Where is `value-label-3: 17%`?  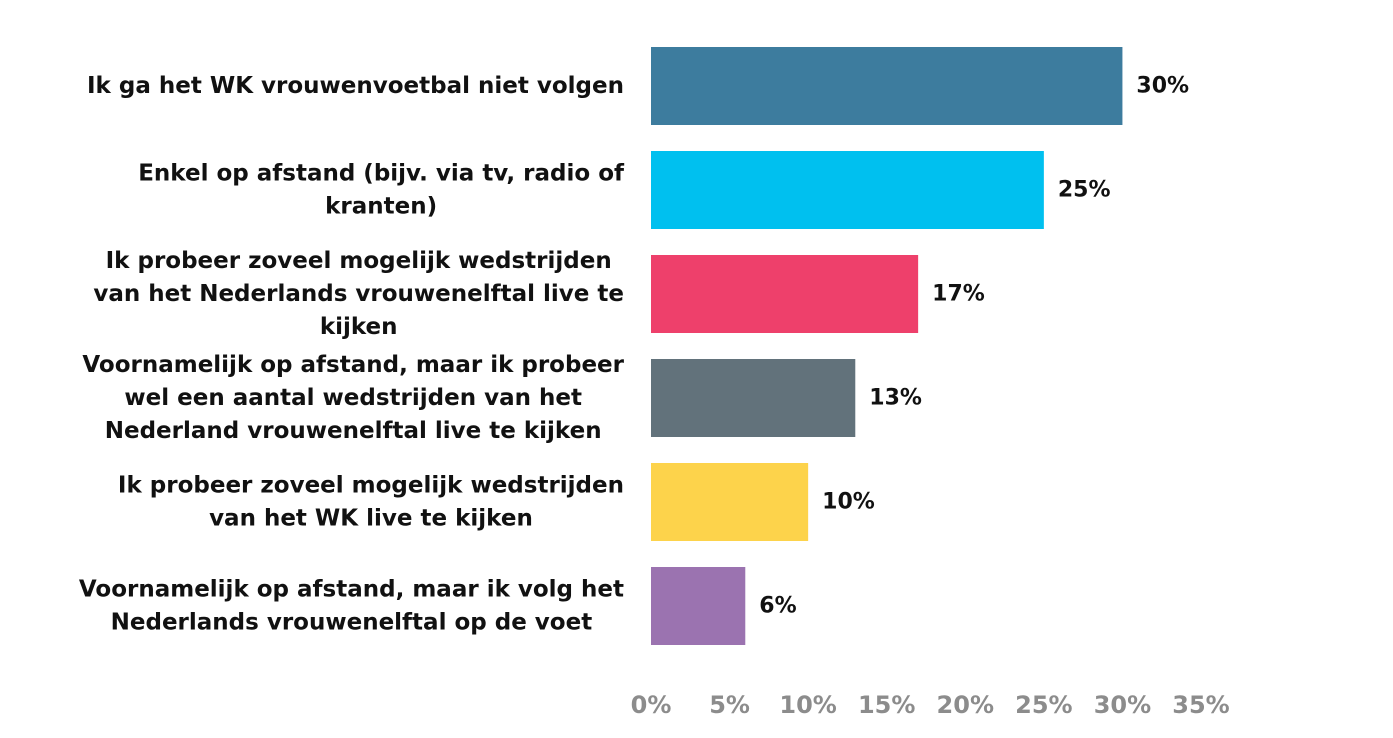
value-label-3: 17% is located at coordinates (958, 294).